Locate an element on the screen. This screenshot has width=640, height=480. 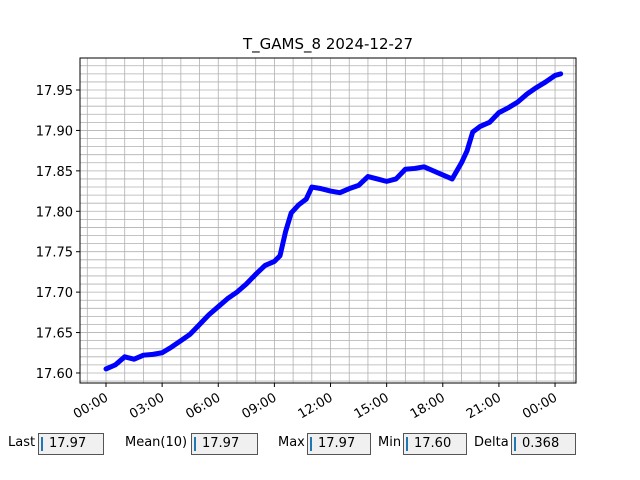
y-tick-label: 17.80 is located at coordinates (54, 212).